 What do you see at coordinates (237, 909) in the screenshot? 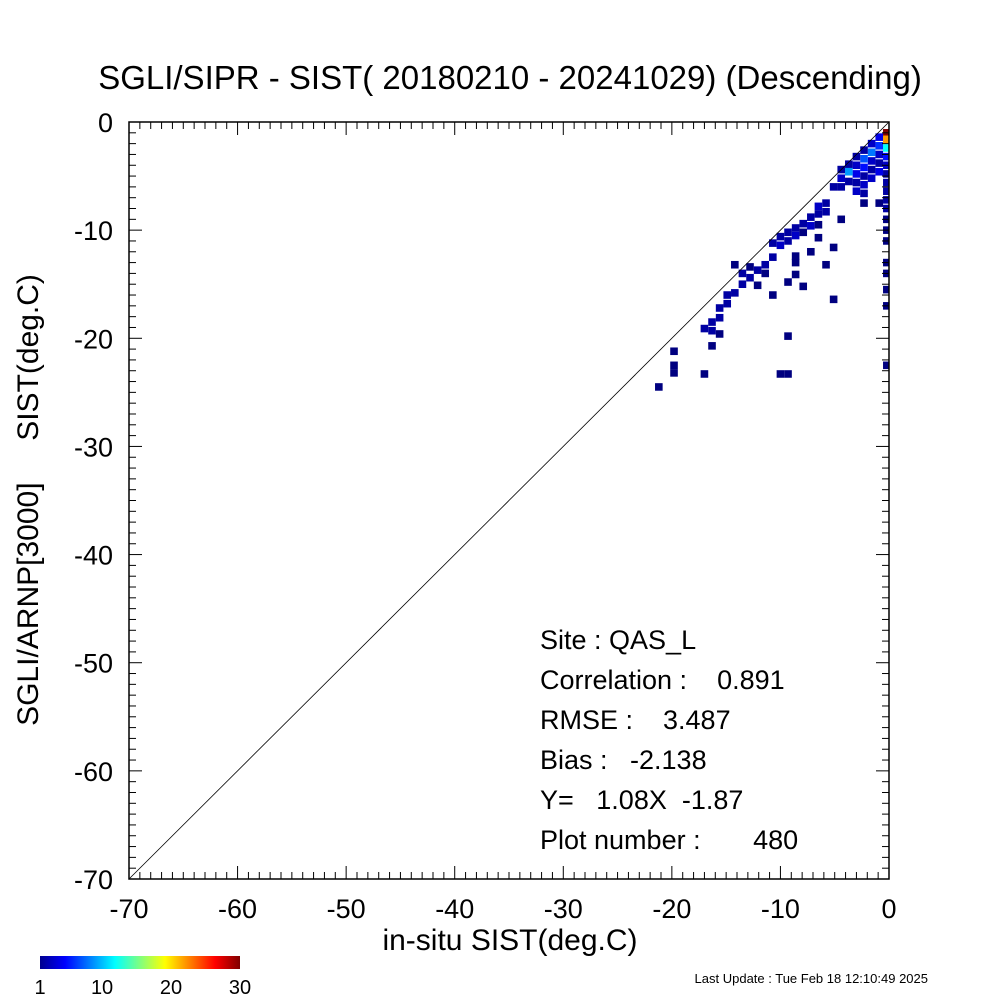
I see `x-tick-label: -60` at bounding box center [237, 909].